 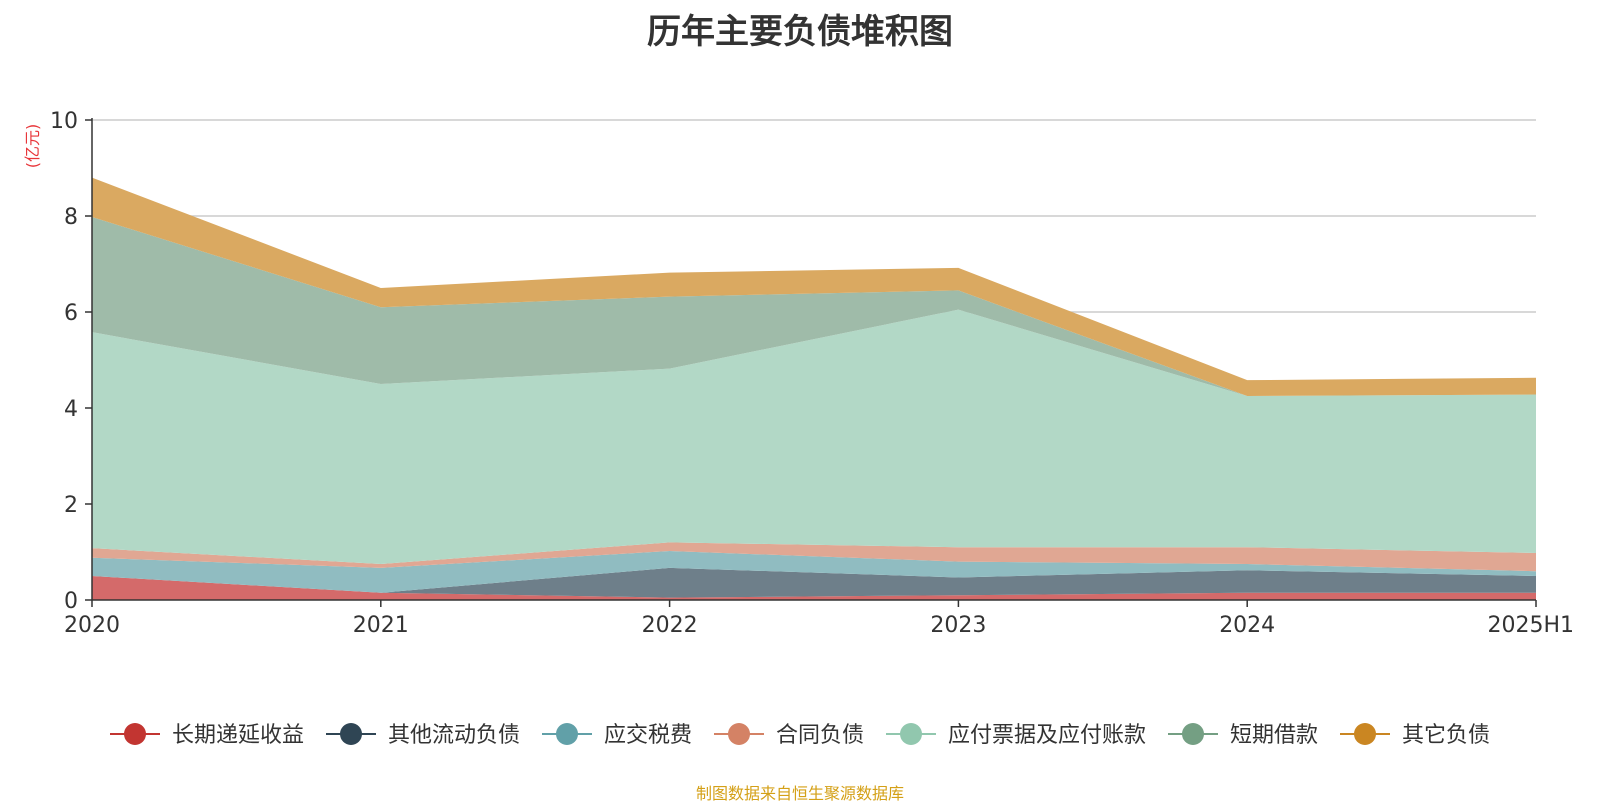 What do you see at coordinates (71, 217) in the screenshot?
I see `y-tick-label: 8` at bounding box center [71, 217].